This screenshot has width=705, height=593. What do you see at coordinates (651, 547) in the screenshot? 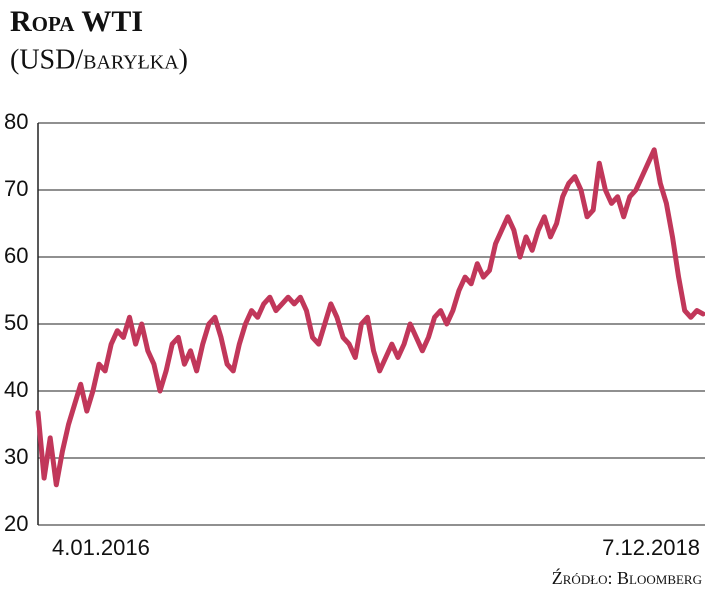
I see `x-tick-label: 7.12.2018` at bounding box center [651, 547].